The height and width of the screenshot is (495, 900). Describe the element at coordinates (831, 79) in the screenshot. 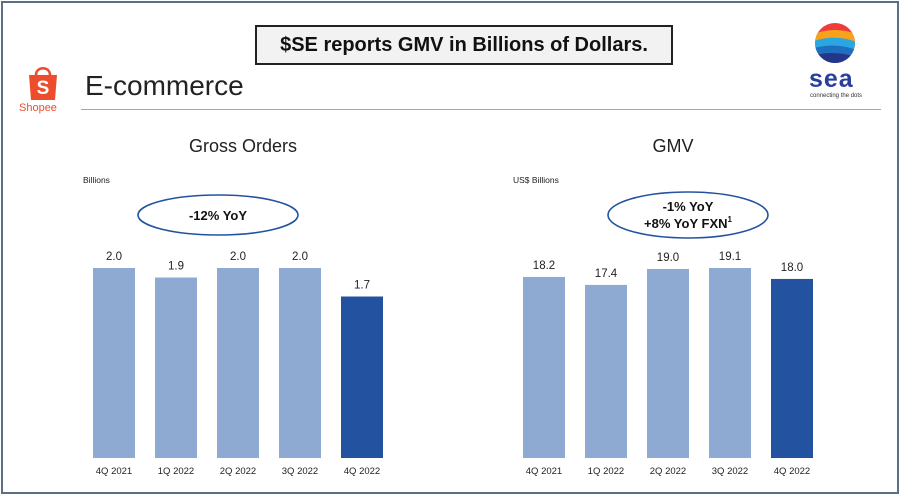

I see `sea-wordmark: sea` at that location.